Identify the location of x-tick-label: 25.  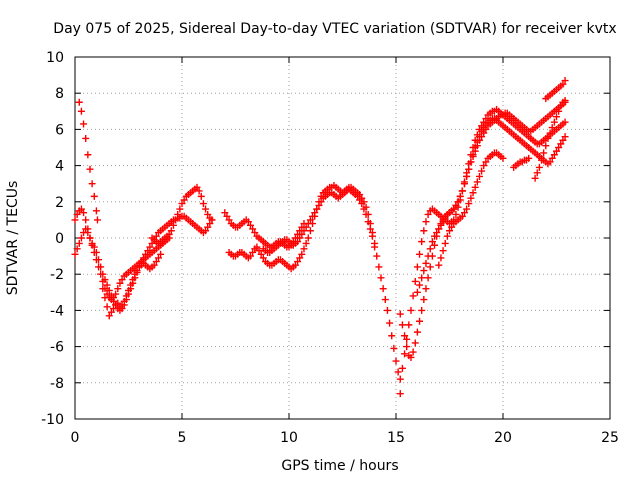
(610, 438).